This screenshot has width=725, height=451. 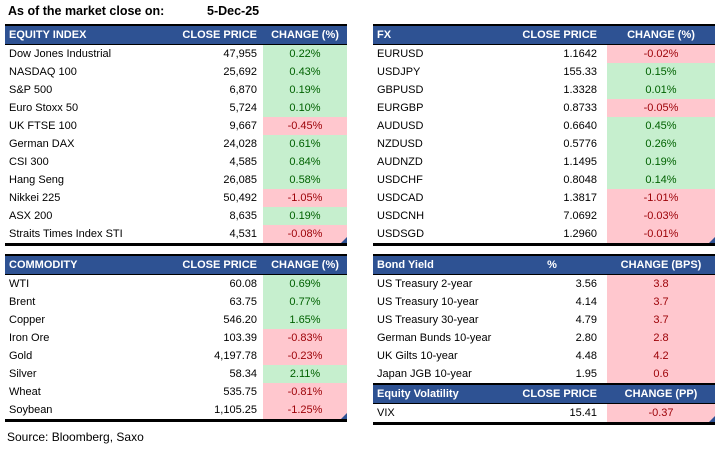 I want to click on instrument-name: NZDUSD, so click(x=400, y=144).